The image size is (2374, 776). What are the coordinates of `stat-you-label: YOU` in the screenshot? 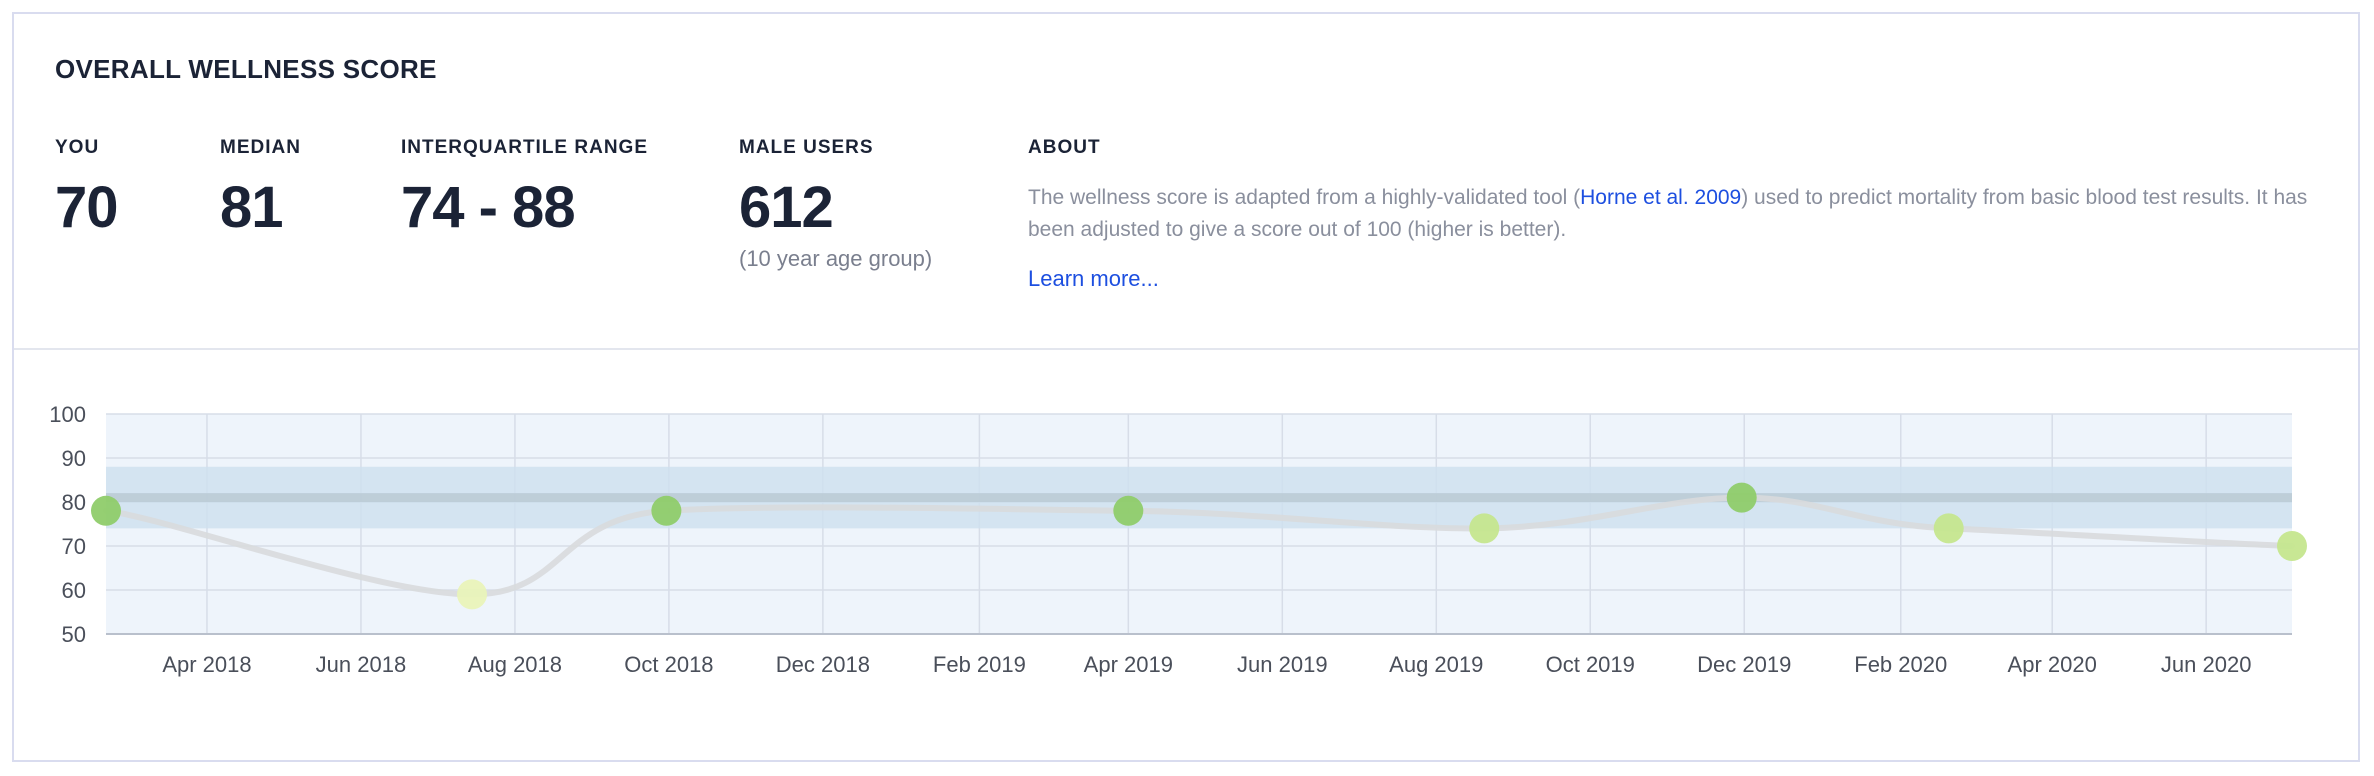 It's located at (77, 147).